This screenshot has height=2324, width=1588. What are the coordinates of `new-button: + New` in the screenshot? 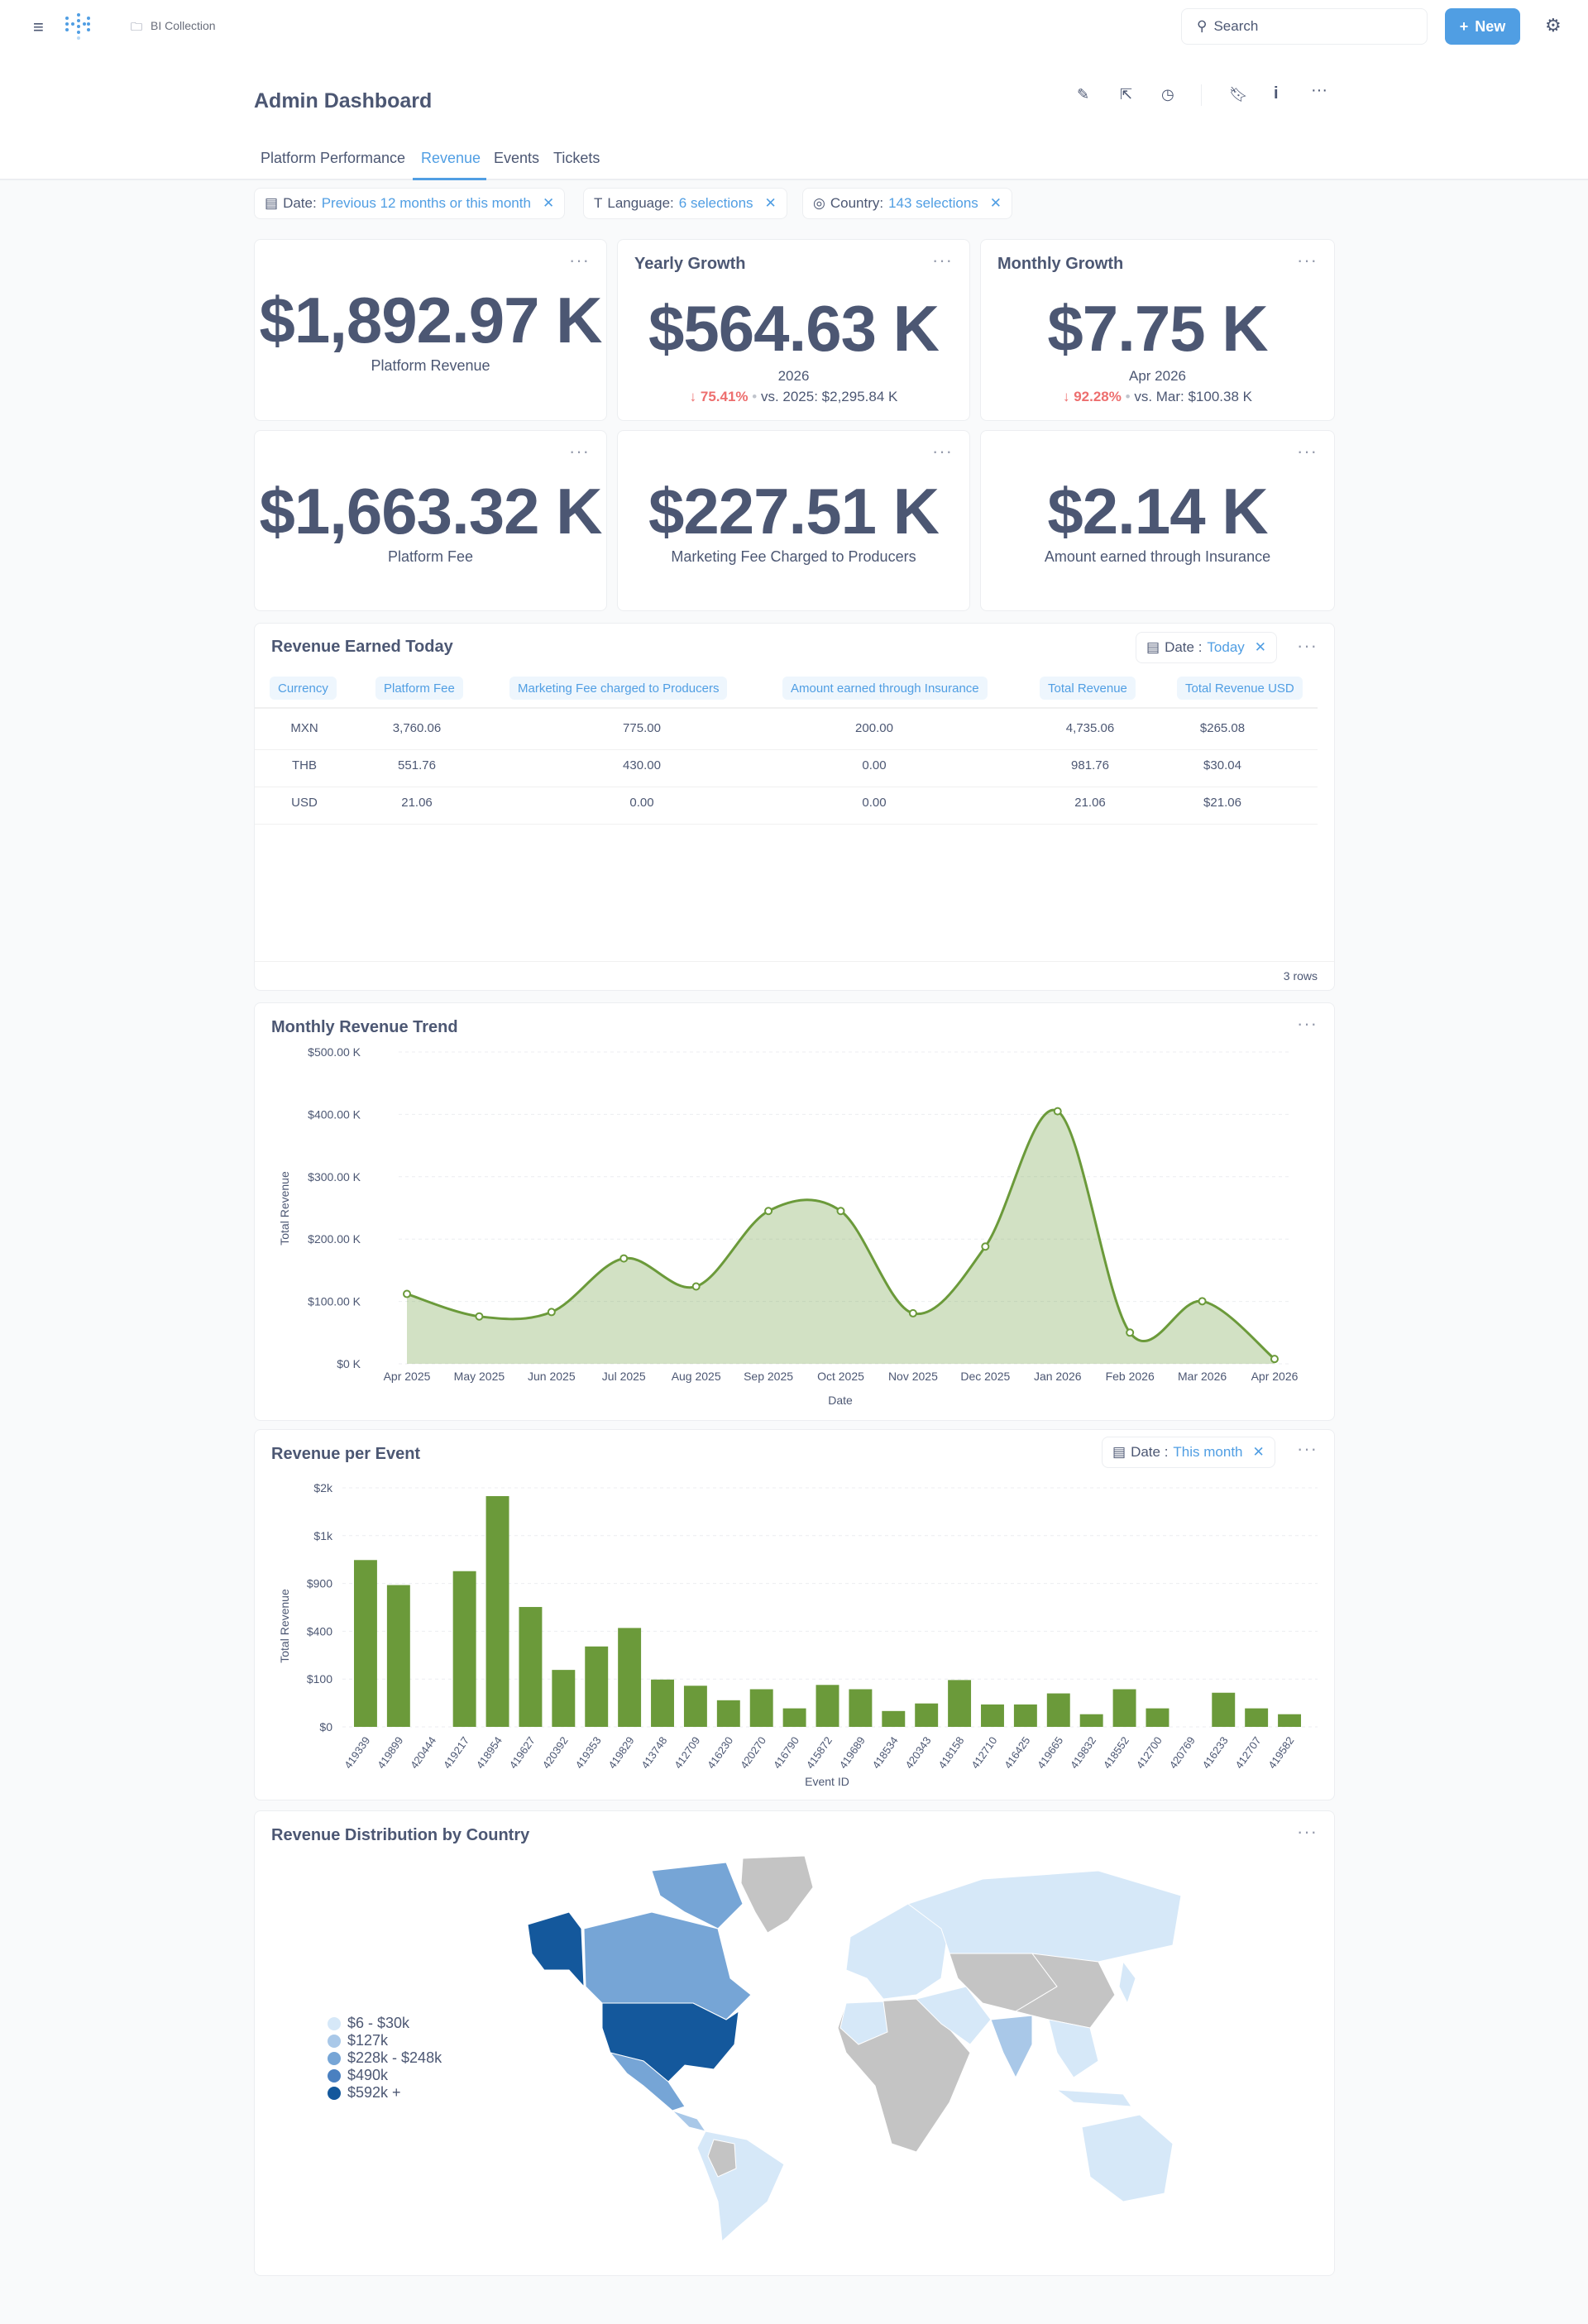 It's located at (1482, 26).